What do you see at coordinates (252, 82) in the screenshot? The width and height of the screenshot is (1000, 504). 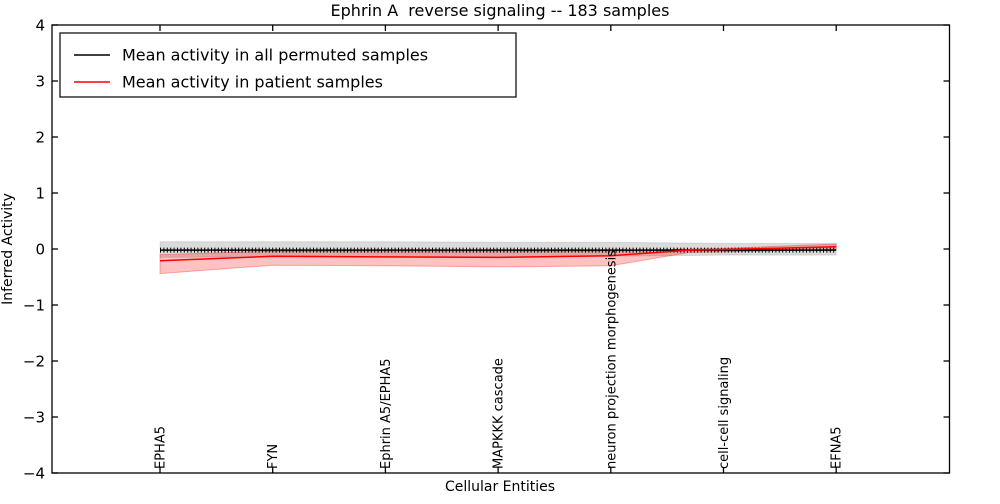 I see `legend-label-patient: Mean activity in patient samples` at bounding box center [252, 82].